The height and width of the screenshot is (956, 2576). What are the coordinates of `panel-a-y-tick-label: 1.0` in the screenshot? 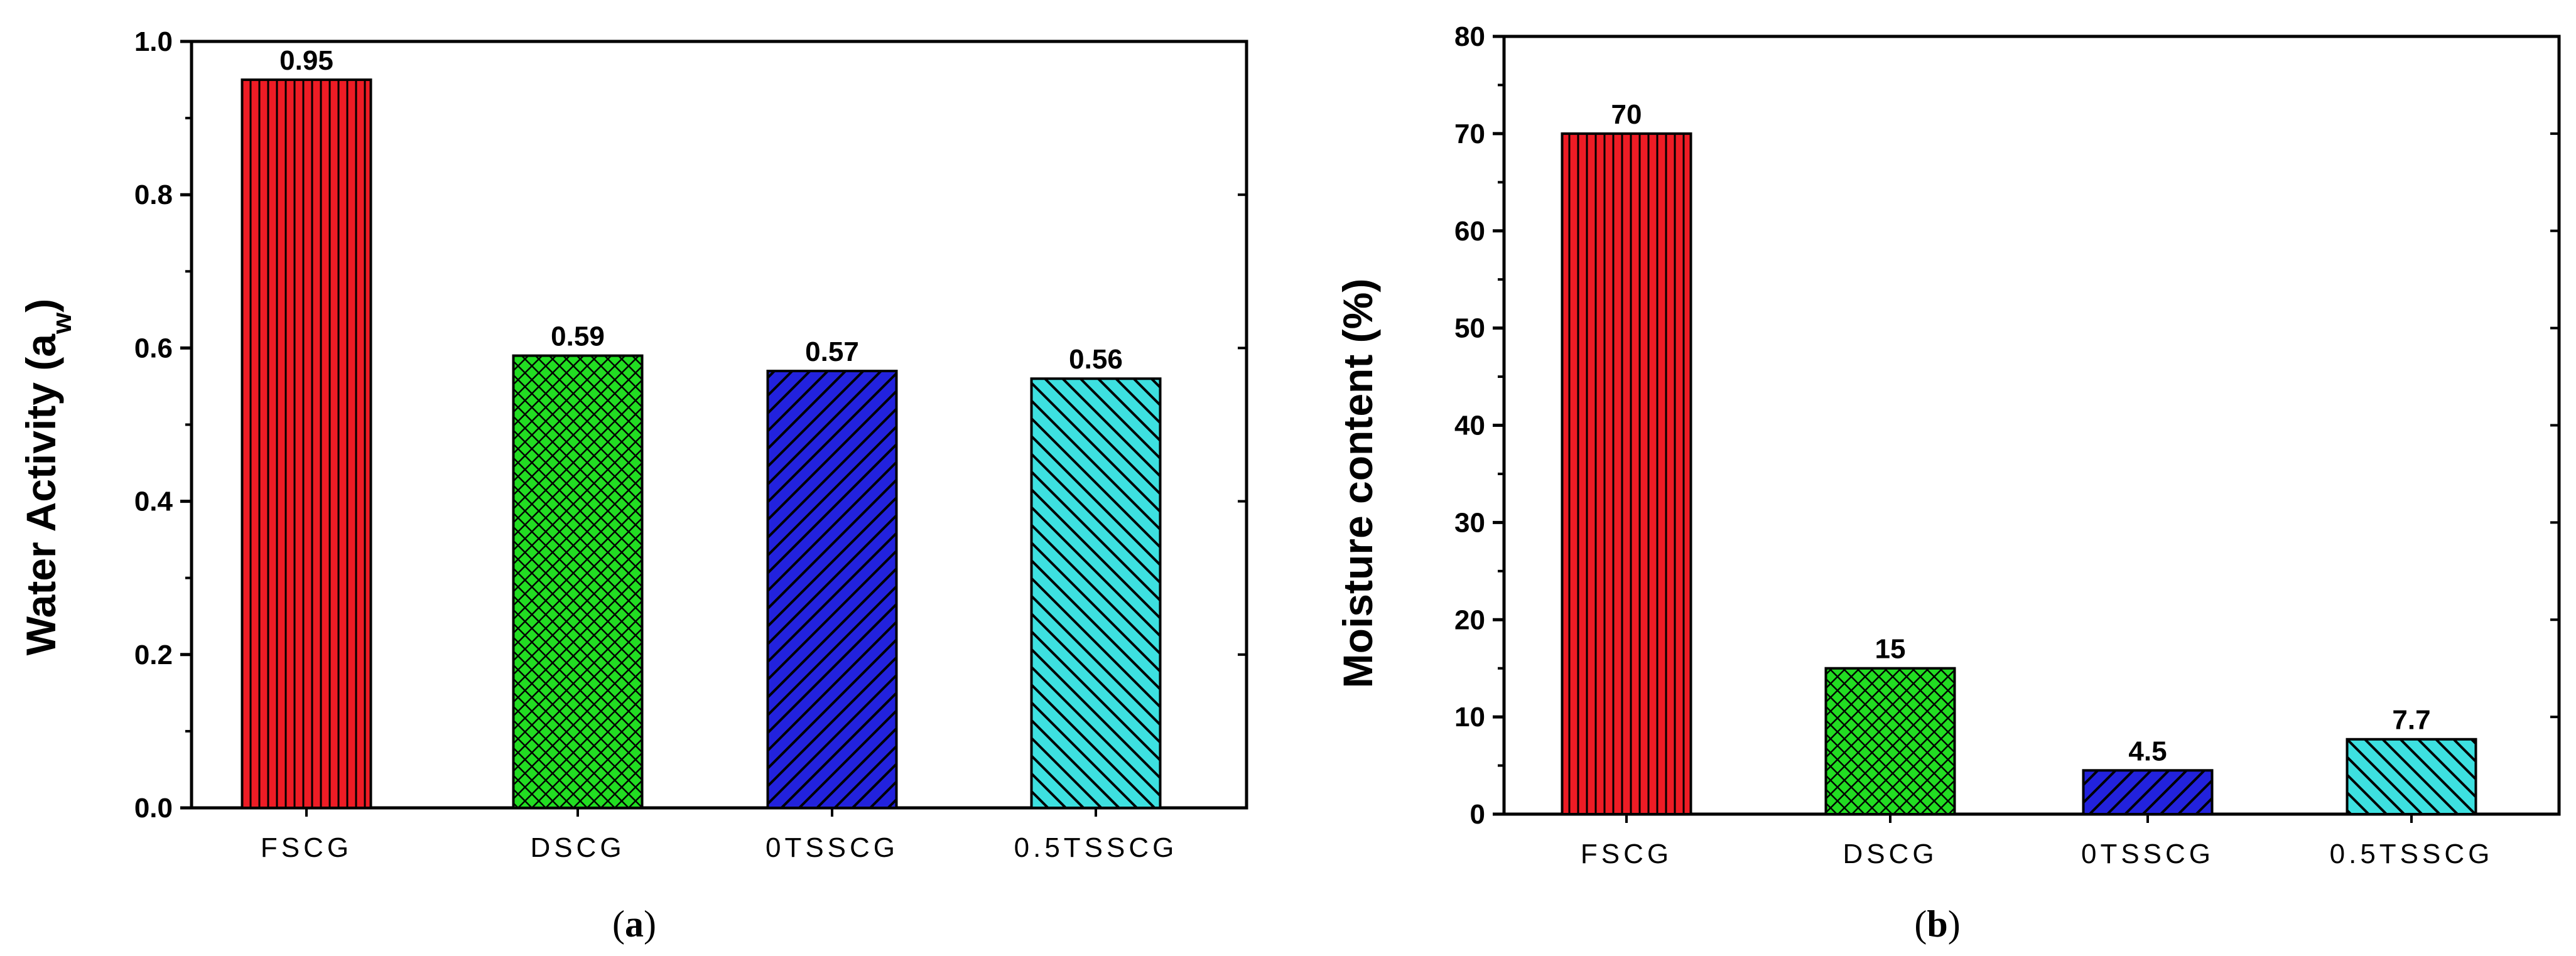 It's located at (153, 41).